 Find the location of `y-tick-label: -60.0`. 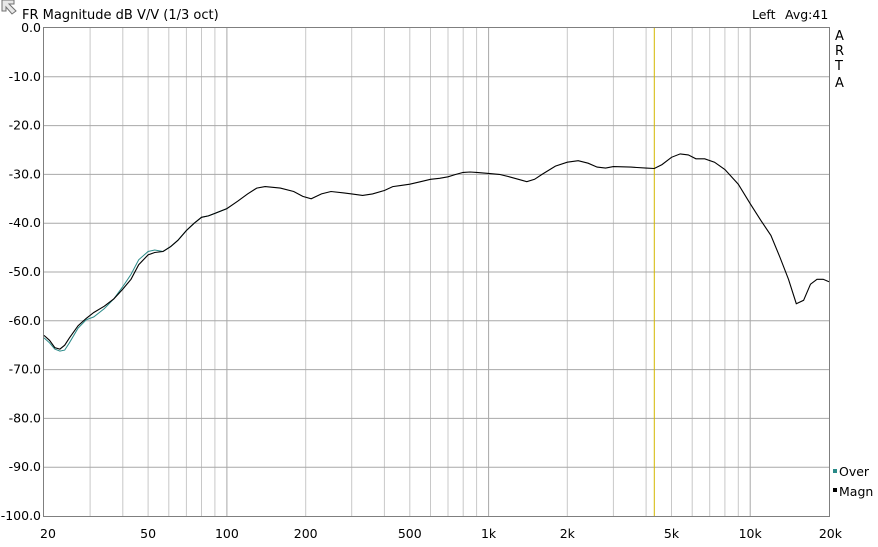

y-tick-label: -60.0 is located at coordinates (25, 320).